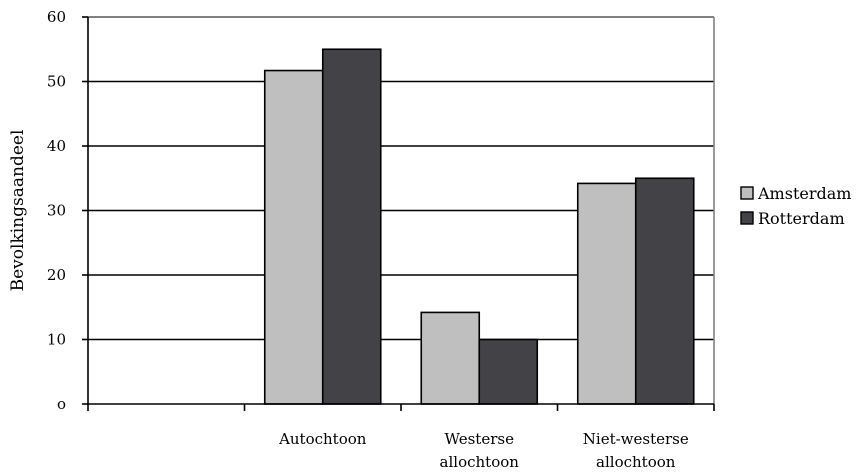 Image resolution: width=862 pixels, height=476 pixels. Describe the element at coordinates (747, 218) in the screenshot. I see `legend-swatch-rotterdam` at that location.